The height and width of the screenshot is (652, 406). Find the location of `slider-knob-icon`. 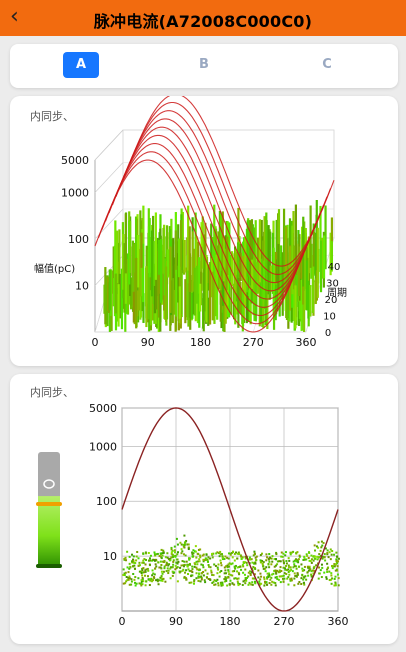

slider-knob-icon is located at coordinates (49, 484).